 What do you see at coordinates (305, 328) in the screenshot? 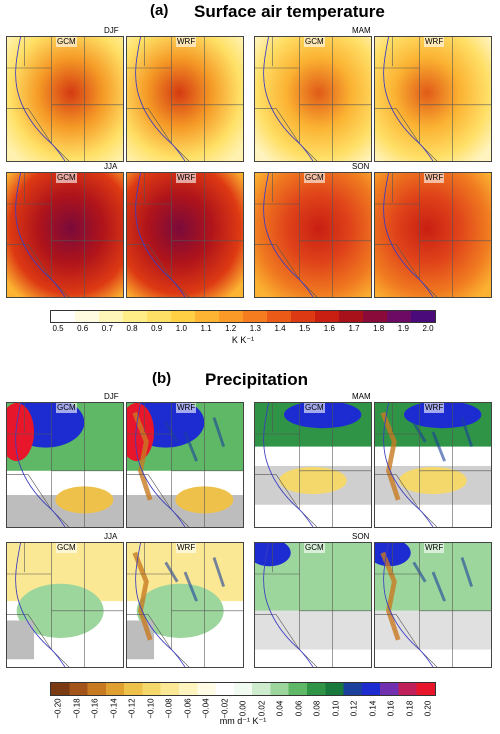
I see `colorbar-tick-label: 1.5` at bounding box center [305, 328].